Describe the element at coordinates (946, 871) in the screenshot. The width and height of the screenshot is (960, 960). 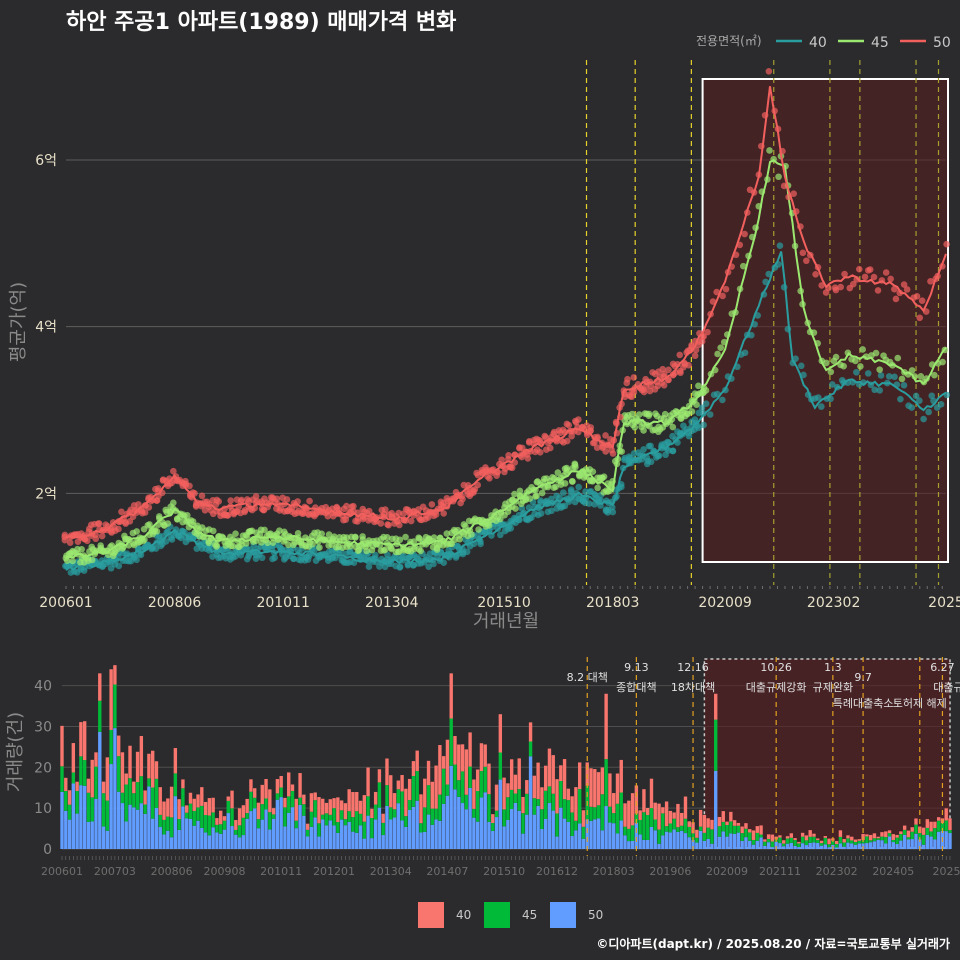
I see `x2-tick-label: 20250` at that location.